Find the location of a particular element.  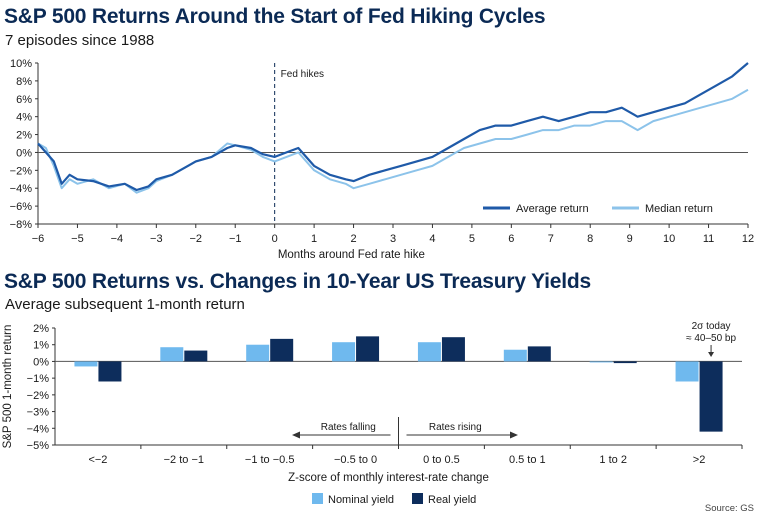

today-annotation-line2: ≈ 40–50 bp is located at coordinates (711, 338).